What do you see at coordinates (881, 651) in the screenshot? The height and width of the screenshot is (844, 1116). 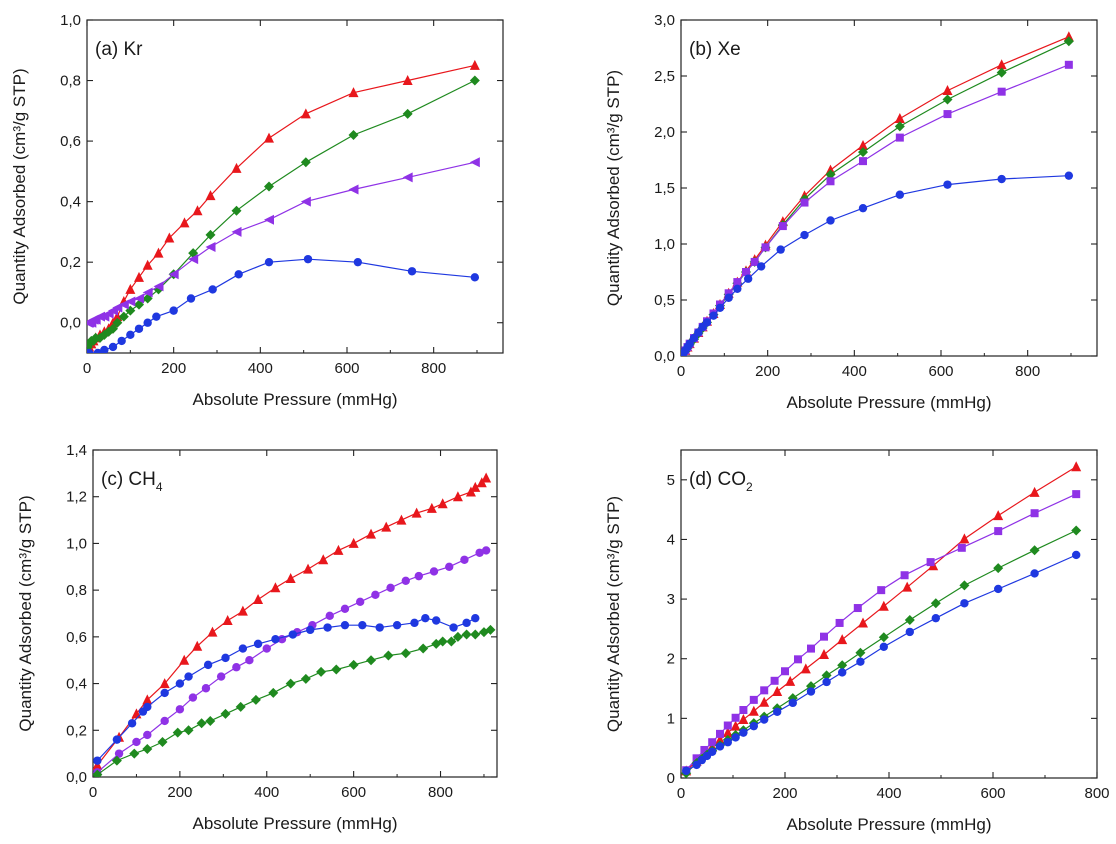 I see `series-line-green` at bounding box center [881, 651].